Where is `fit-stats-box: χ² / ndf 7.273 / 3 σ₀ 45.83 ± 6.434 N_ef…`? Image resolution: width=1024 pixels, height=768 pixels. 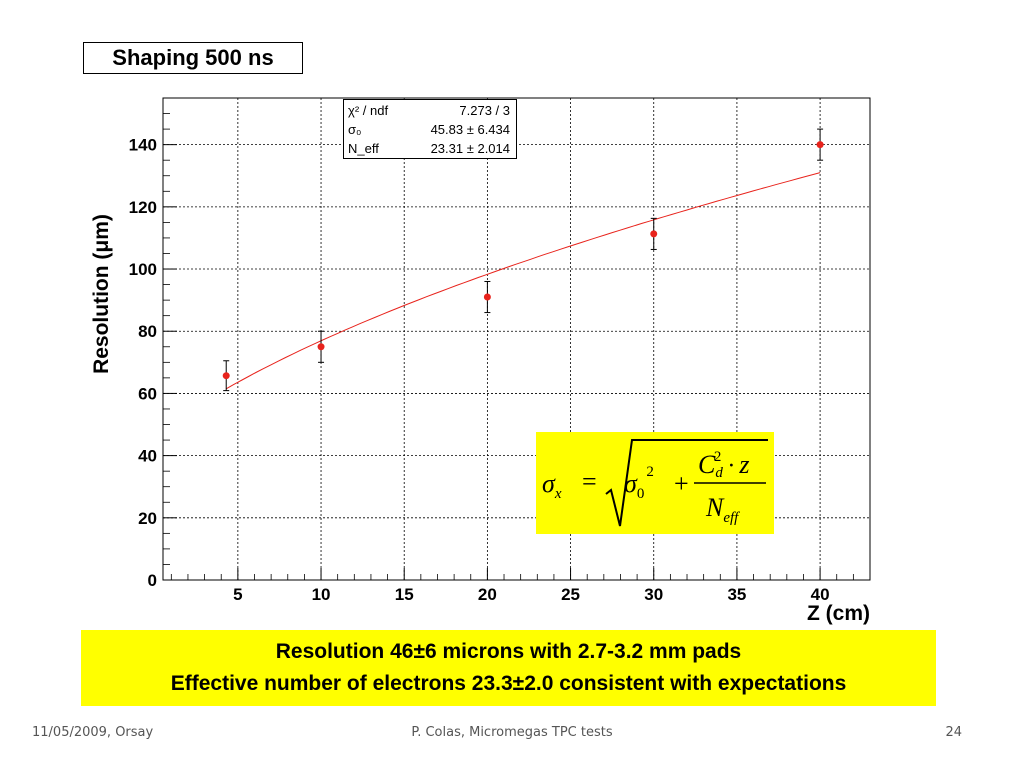
fit-stats-box: χ² / ndf 7.273 / 3 σ₀ 45.83 ± 6.434 N_ef… is located at coordinates (430, 129).